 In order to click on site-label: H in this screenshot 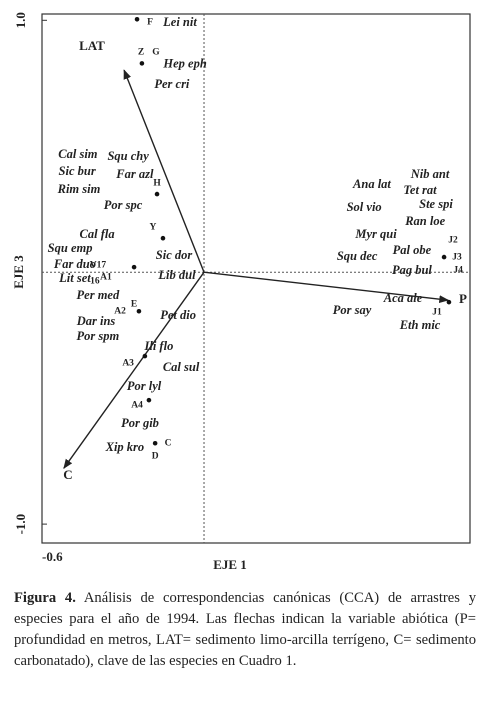, I will do `click(157, 183)`.